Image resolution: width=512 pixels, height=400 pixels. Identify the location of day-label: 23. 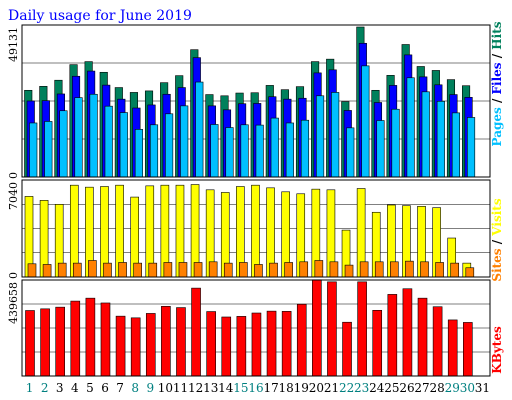
(361, 388).